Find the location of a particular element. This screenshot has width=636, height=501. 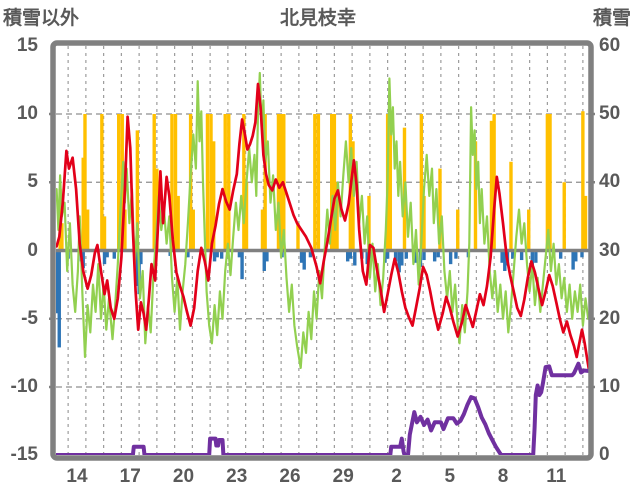

left-axis-tick-label: 5 is located at coordinates (32, 182).